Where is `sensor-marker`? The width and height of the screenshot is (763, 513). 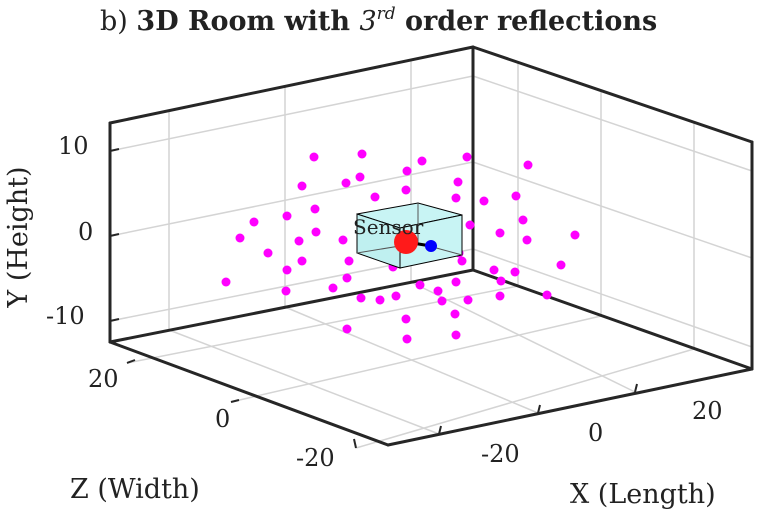
sensor-marker is located at coordinates (431, 246).